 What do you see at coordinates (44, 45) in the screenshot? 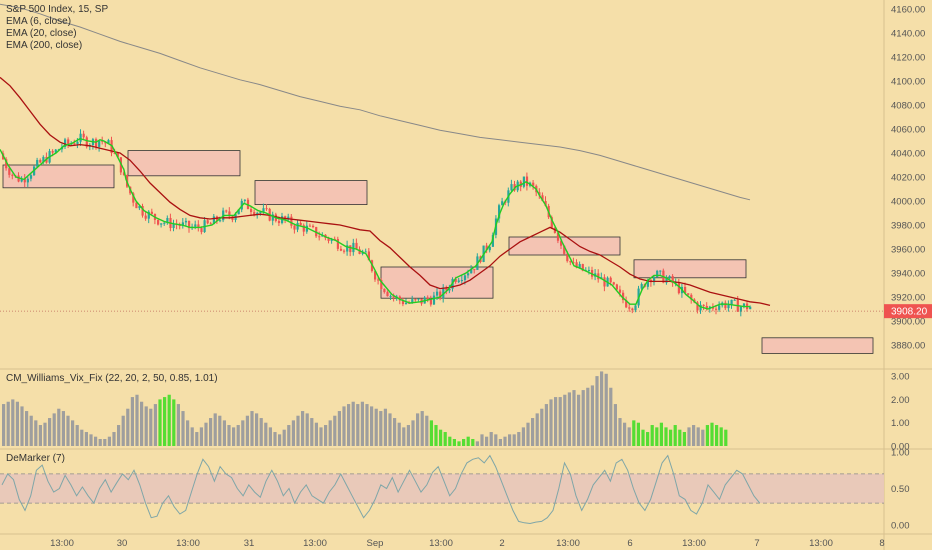
I see `ema200-legend: EMA (200, close)` at bounding box center [44, 45].